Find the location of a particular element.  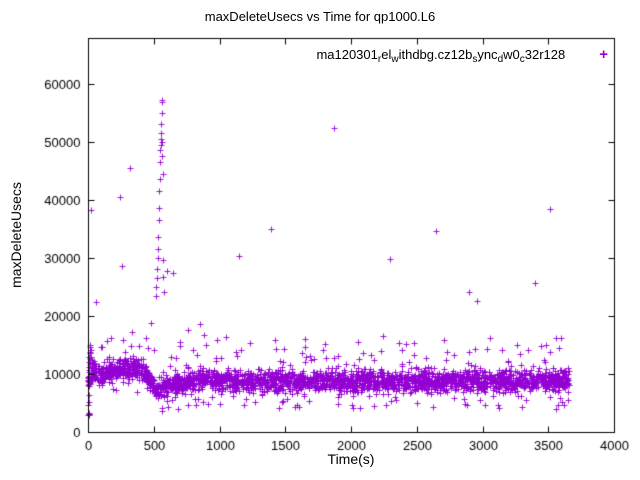

legend-series-label: ma120301relwithdbg.cz12bsyncdw0c32r128 is located at coordinates (441, 55).